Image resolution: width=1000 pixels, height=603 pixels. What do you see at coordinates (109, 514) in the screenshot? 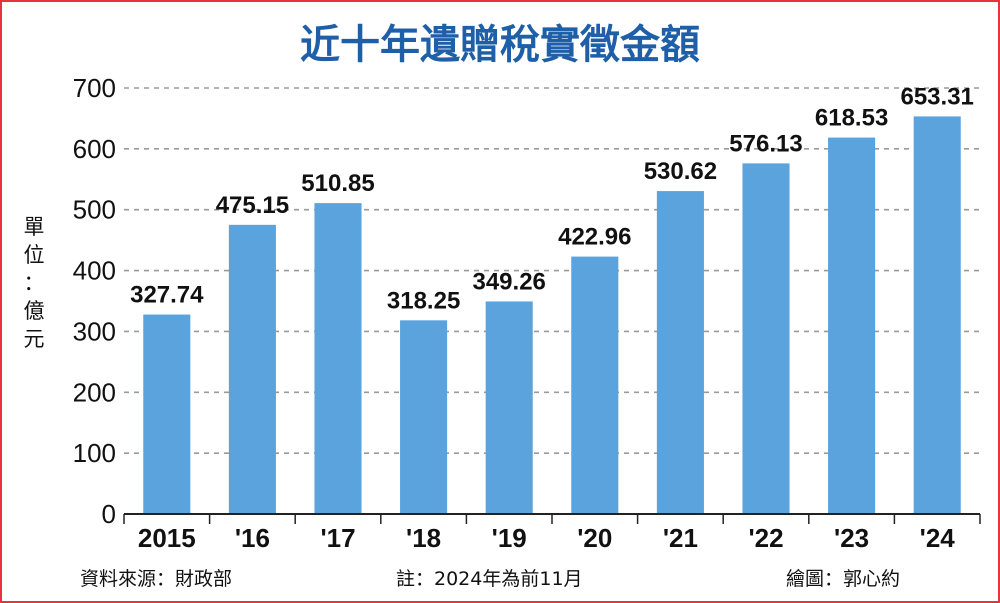
I see `y-tick-label: 0` at bounding box center [109, 514].